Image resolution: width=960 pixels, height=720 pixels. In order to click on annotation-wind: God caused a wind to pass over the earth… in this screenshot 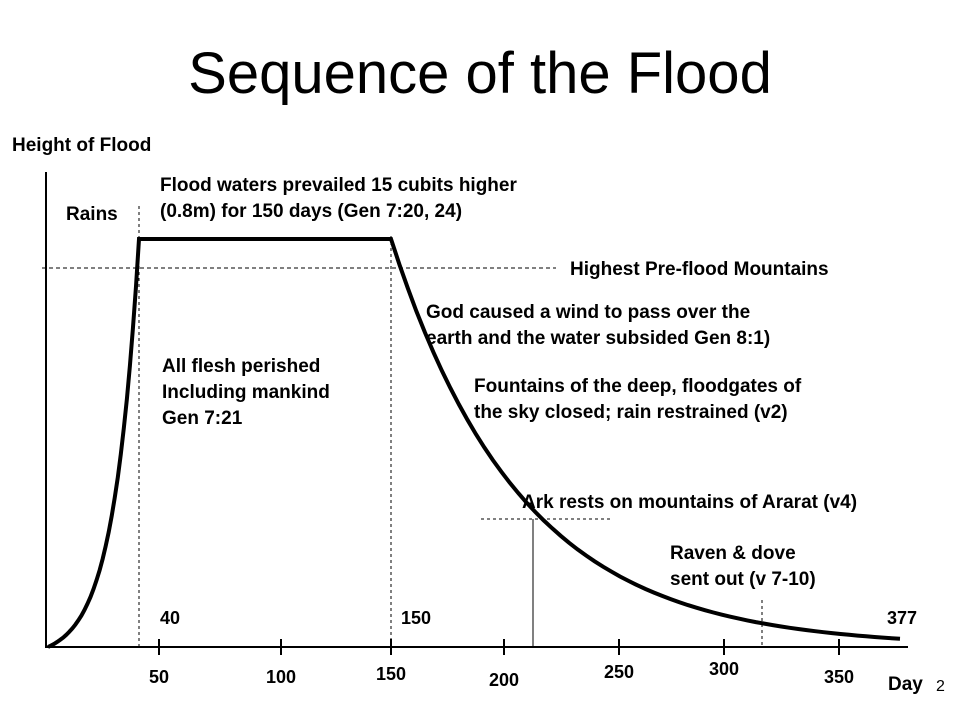, I will do `click(598, 326)`.